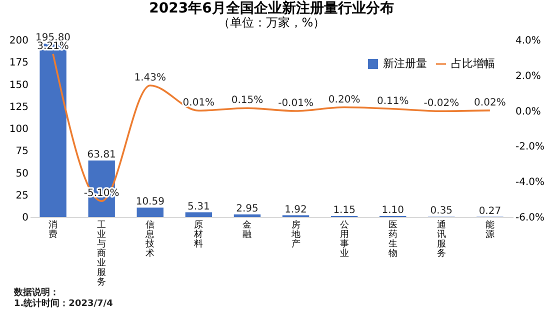 This screenshot has height=312, width=553. I want to click on legend-label: 新注册量, so click(405, 63).